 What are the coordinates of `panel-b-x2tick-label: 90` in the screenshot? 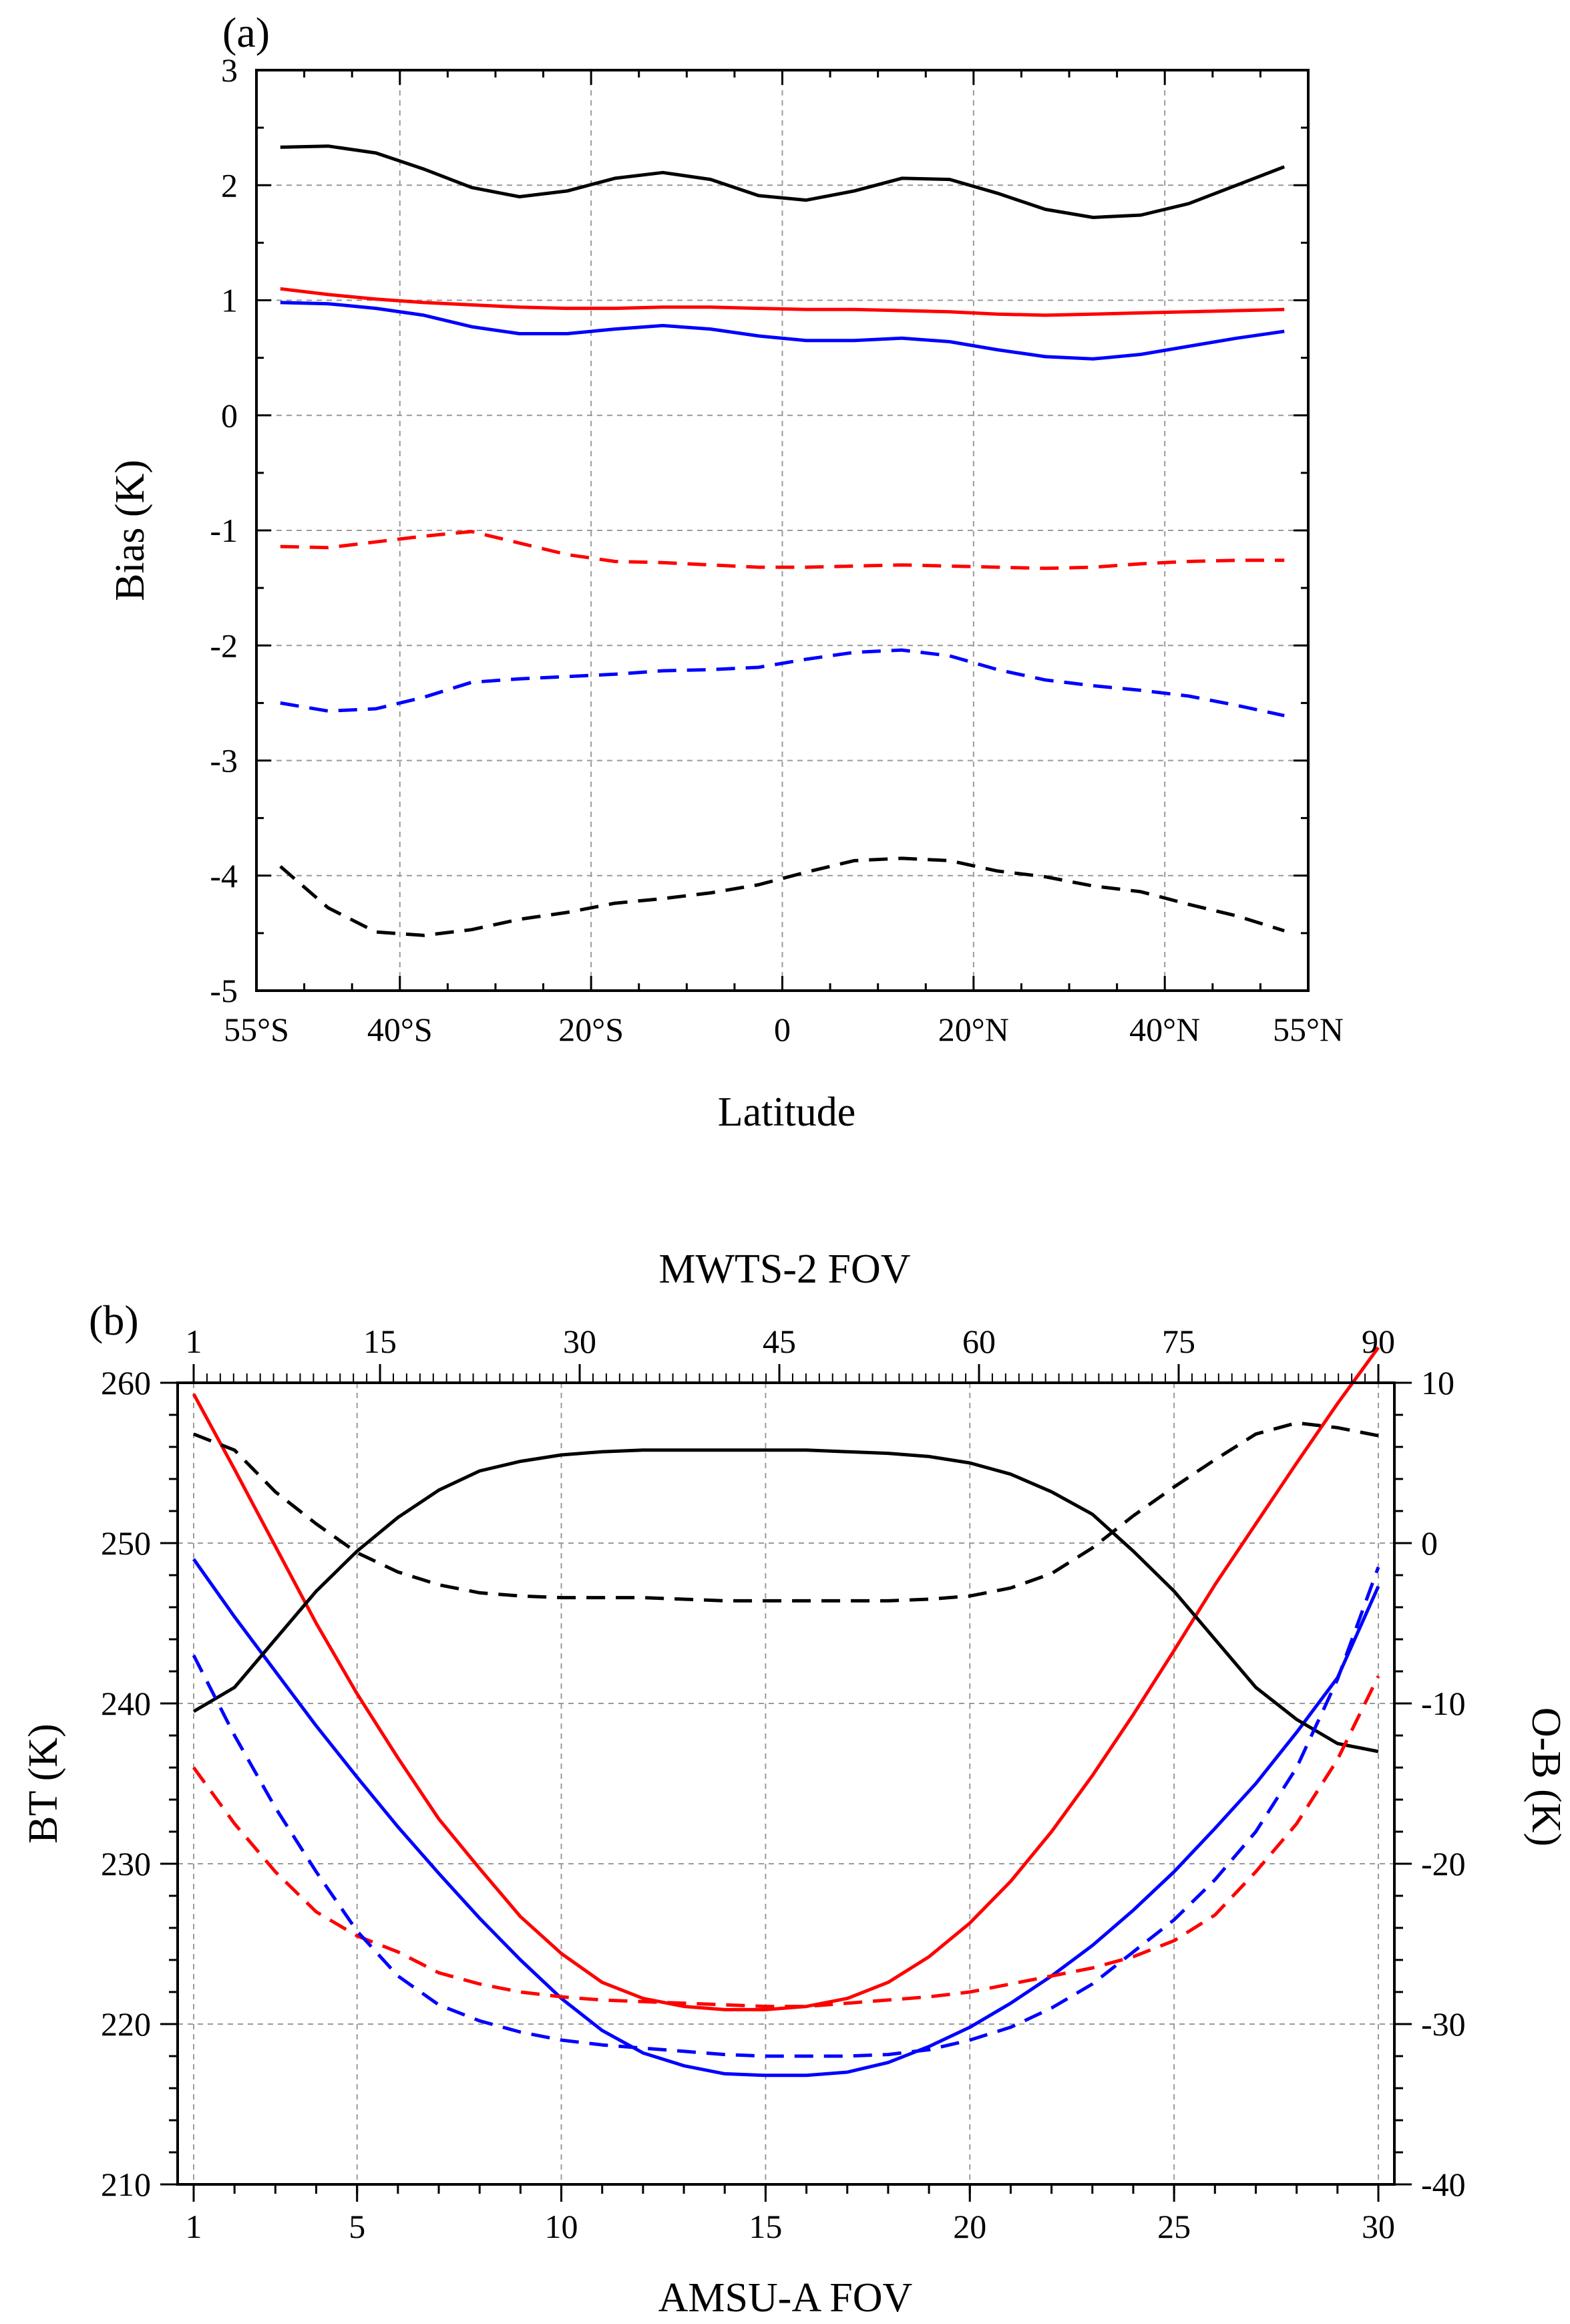 It's located at (1379, 1342).